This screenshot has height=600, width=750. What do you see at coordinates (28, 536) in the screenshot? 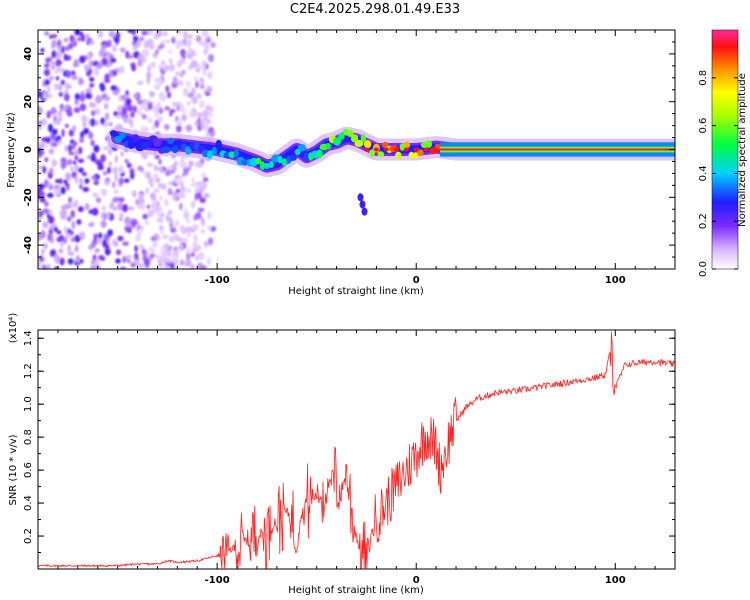
I see `snr-ytick-label: 0.2` at bounding box center [28, 536].